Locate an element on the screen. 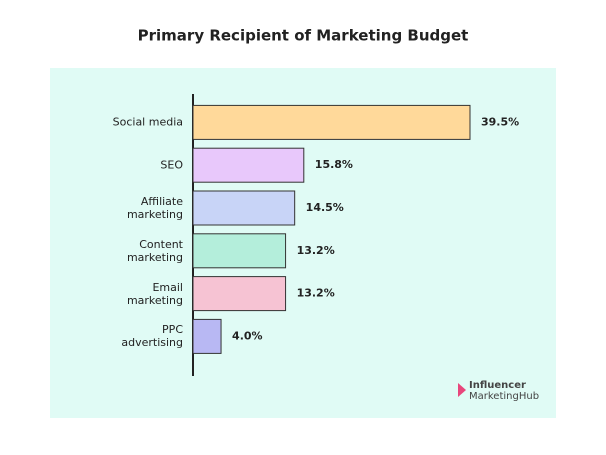  category-label: Social media is located at coordinates (147, 122).